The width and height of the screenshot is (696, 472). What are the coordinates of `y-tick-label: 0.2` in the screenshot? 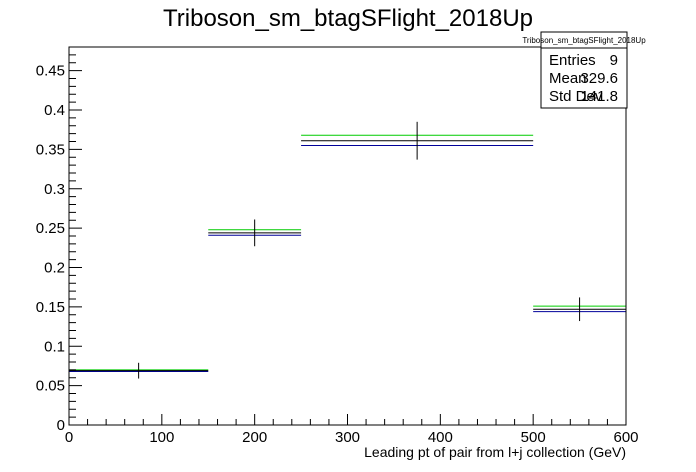 It's located at (54, 268).